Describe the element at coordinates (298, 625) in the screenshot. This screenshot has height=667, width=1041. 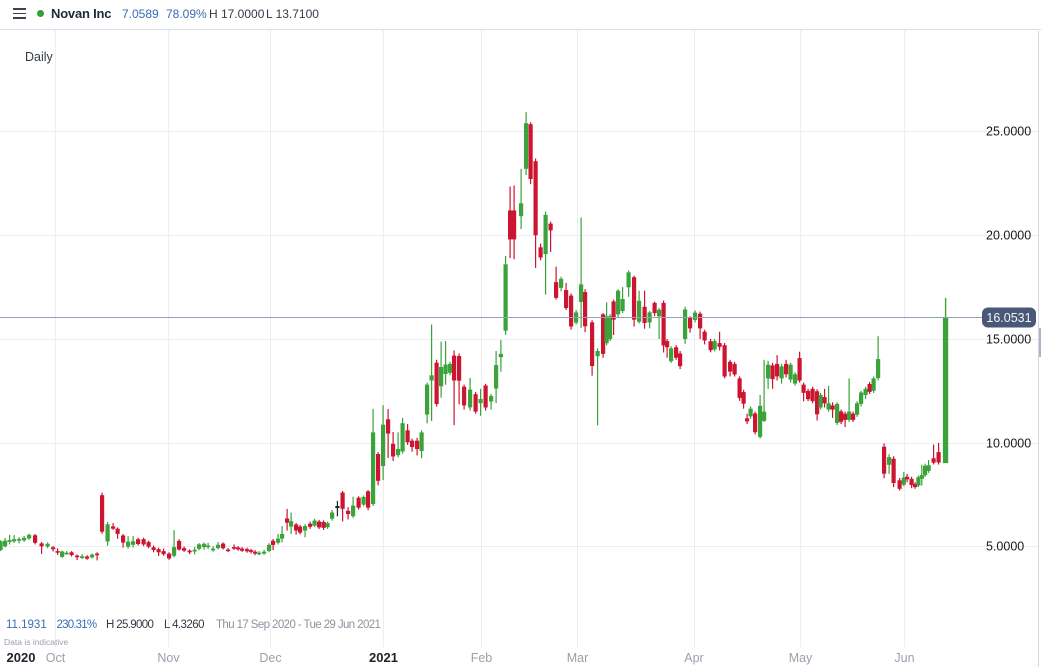
I see `svg-text:Thu 17 Sep 2020 - Tue 29 Jun 2: Thu 17 Sep 2020 - Tue 29 Jun 2021` at that location.